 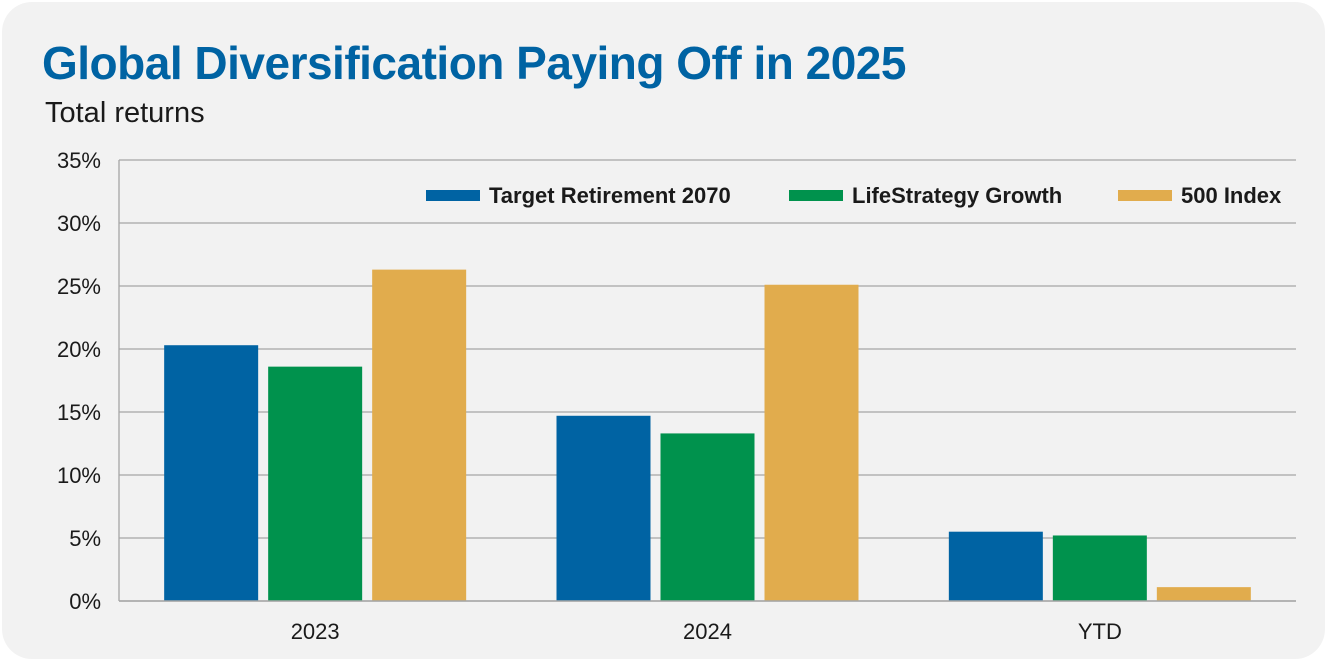 I want to click on x-tick-label: YTD, so click(x=1100, y=631).